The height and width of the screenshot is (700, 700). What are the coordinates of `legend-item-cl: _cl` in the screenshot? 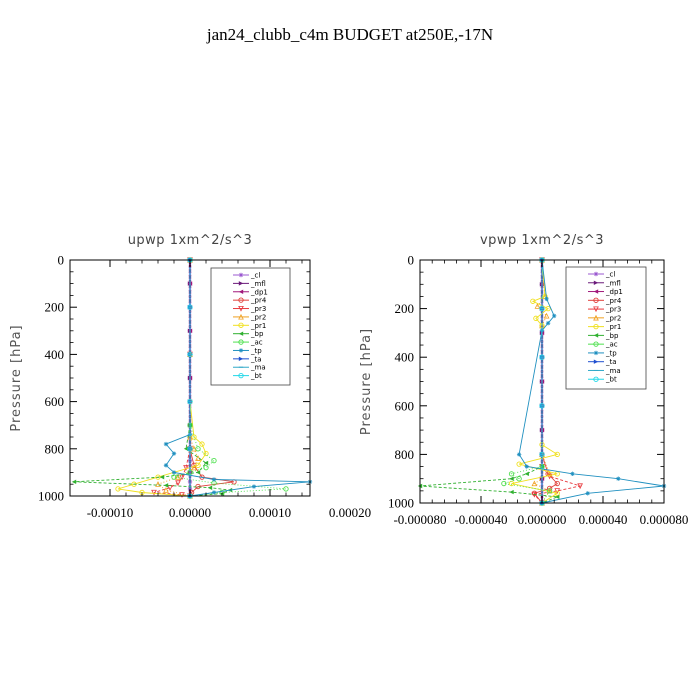 It's located at (601, 275).